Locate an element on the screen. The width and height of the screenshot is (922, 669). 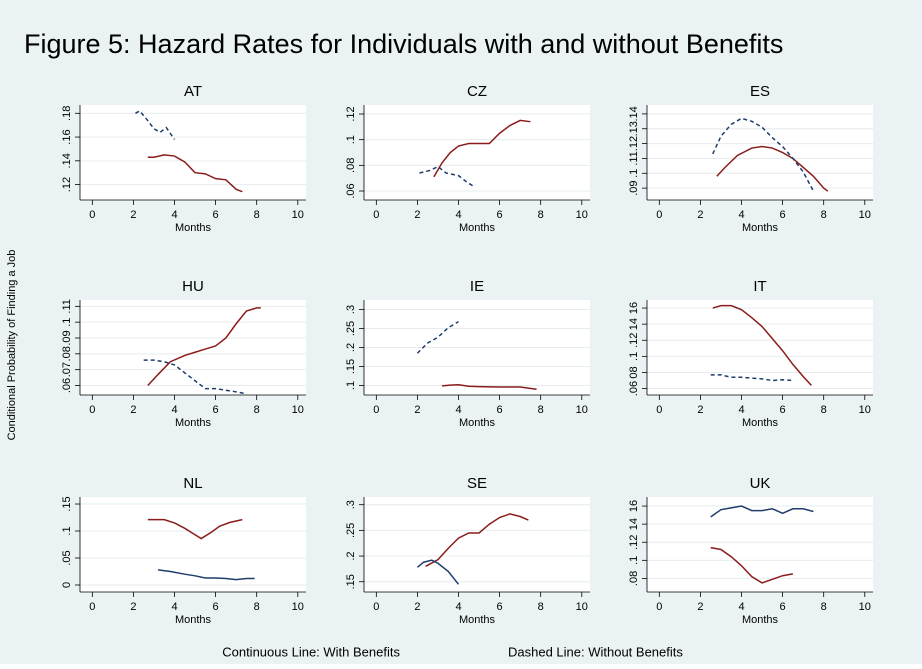
y-tick-label: .16 is located at coordinates (67, 136).